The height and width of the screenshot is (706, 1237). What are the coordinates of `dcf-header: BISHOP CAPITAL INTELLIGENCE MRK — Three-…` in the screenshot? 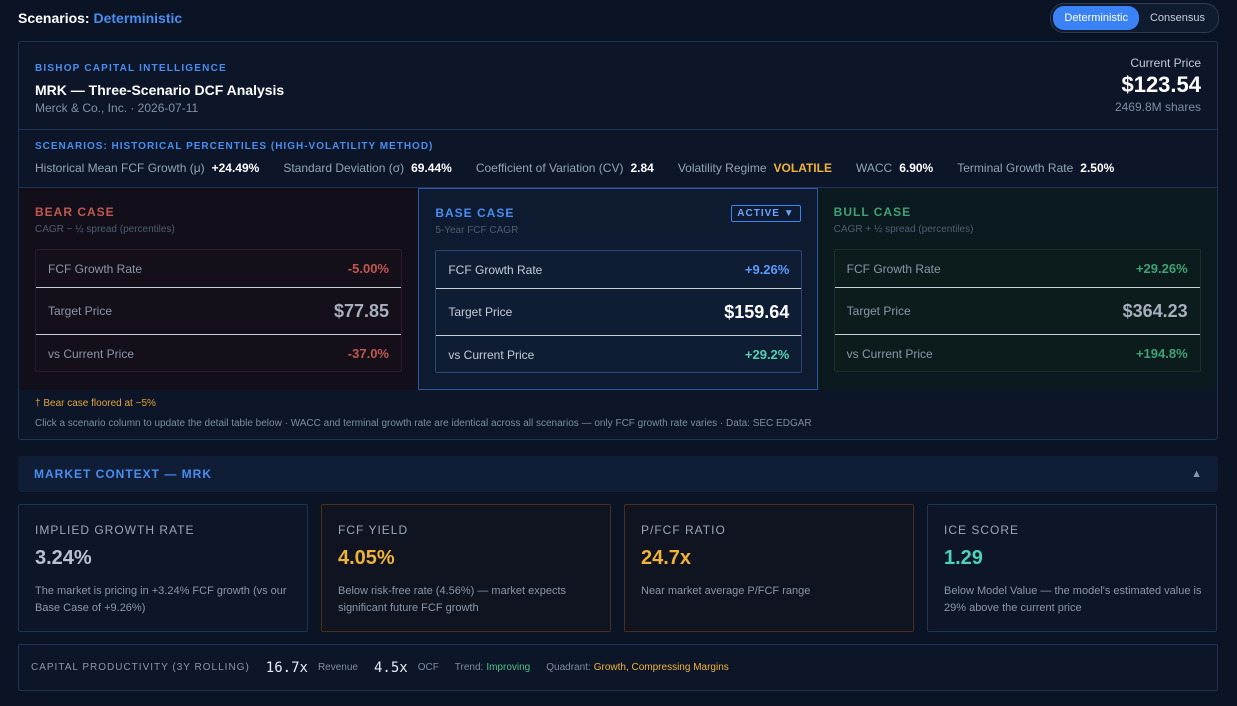 It's located at (618, 86).